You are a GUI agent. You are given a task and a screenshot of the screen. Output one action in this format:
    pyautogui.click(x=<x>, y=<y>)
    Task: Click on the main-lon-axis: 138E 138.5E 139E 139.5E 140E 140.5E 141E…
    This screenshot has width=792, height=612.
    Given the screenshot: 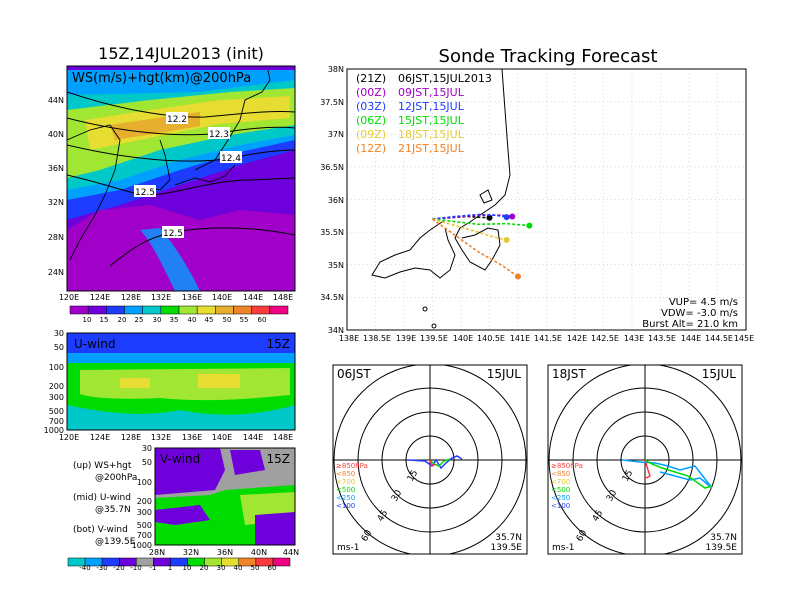 What is the action you would take?
    pyautogui.click(x=546, y=338)
    